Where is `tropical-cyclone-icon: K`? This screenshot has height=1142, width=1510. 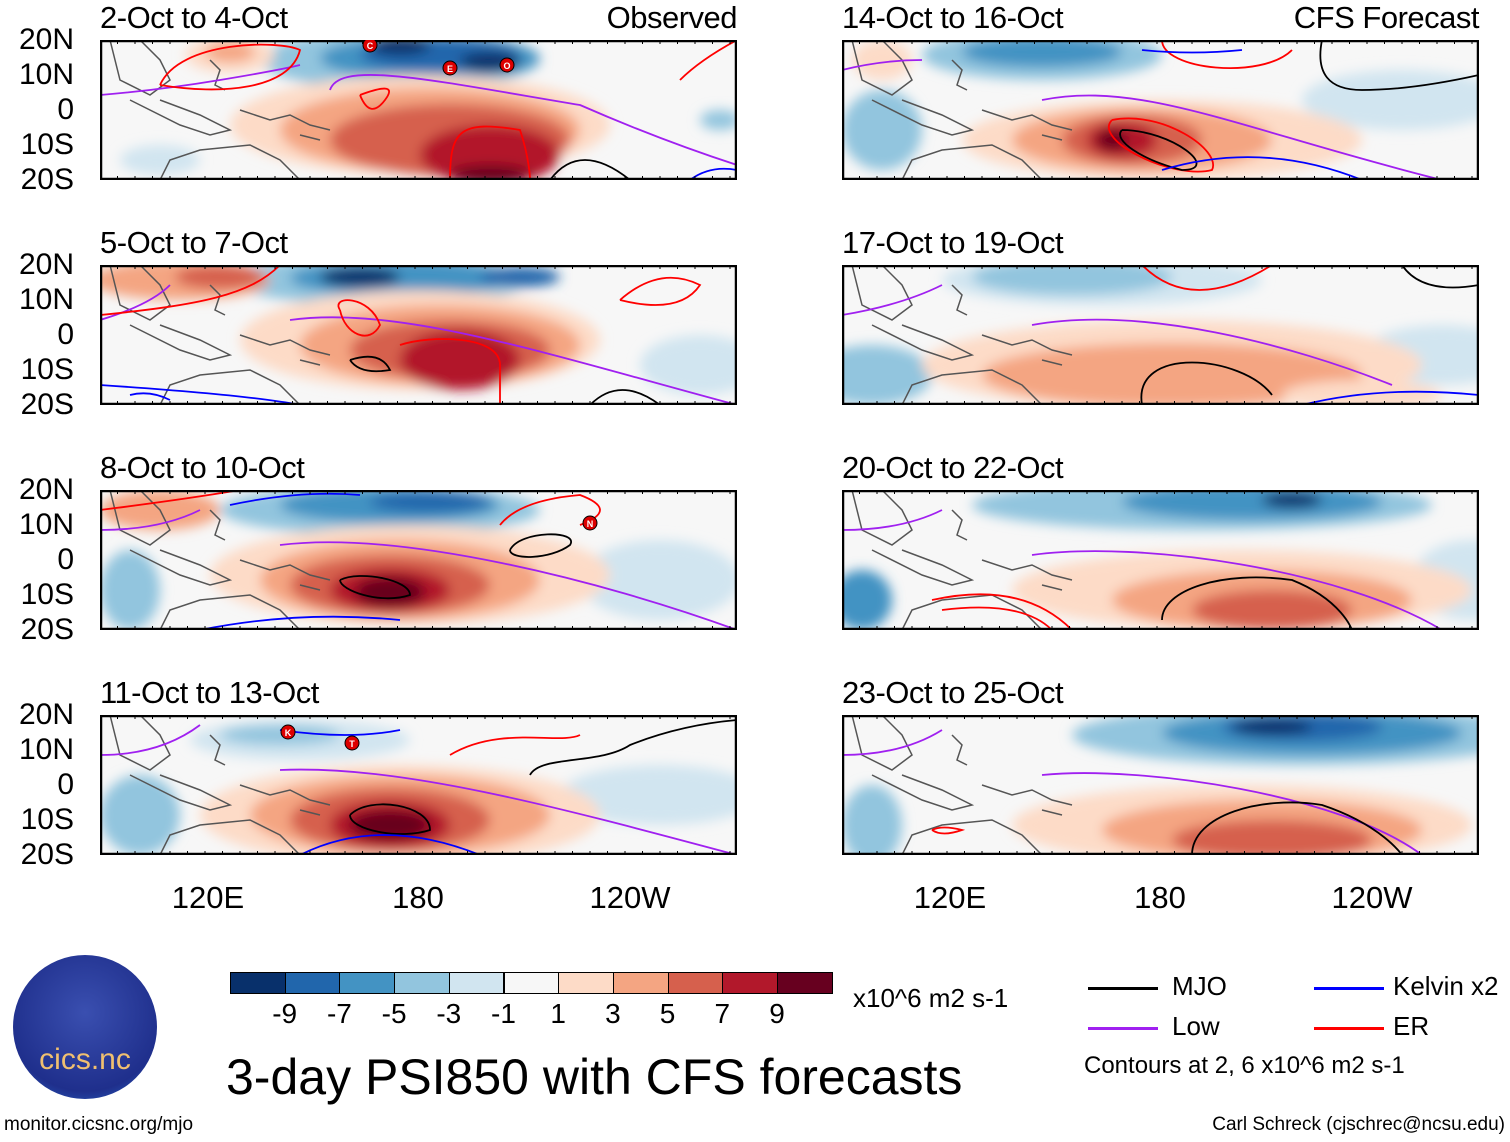
tropical-cyclone-icon: K is located at coordinates (288, 732).